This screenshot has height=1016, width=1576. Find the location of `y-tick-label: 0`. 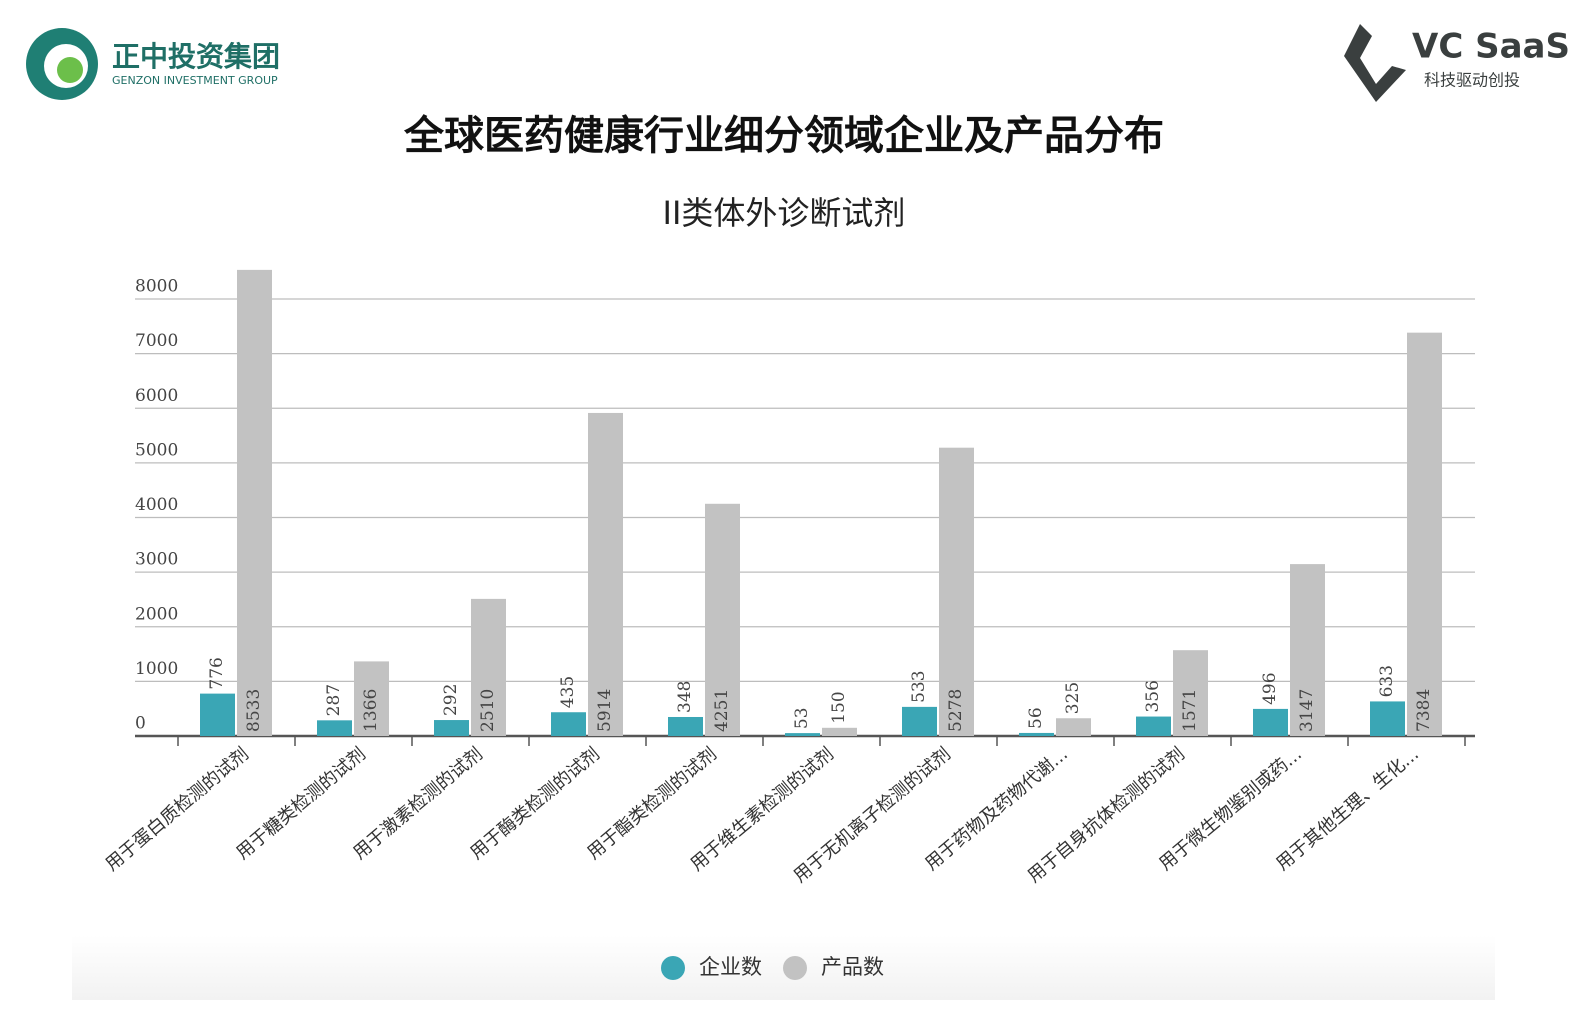

y-tick-label: 0 is located at coordinates (140, 724).